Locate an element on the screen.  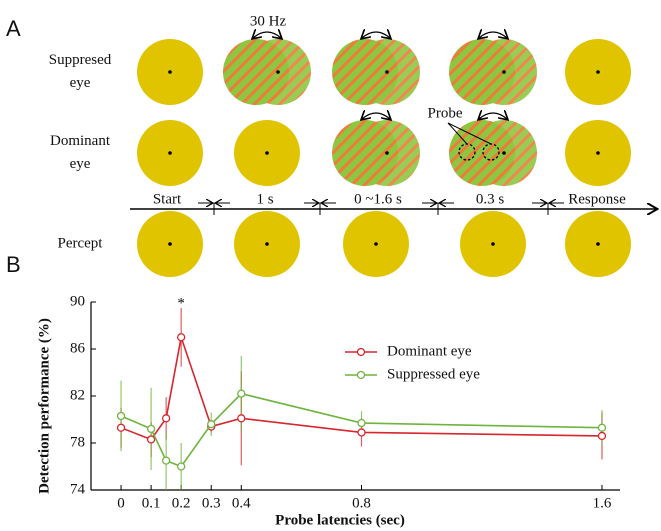
panel-label: B is located at coordinates (13, 264).